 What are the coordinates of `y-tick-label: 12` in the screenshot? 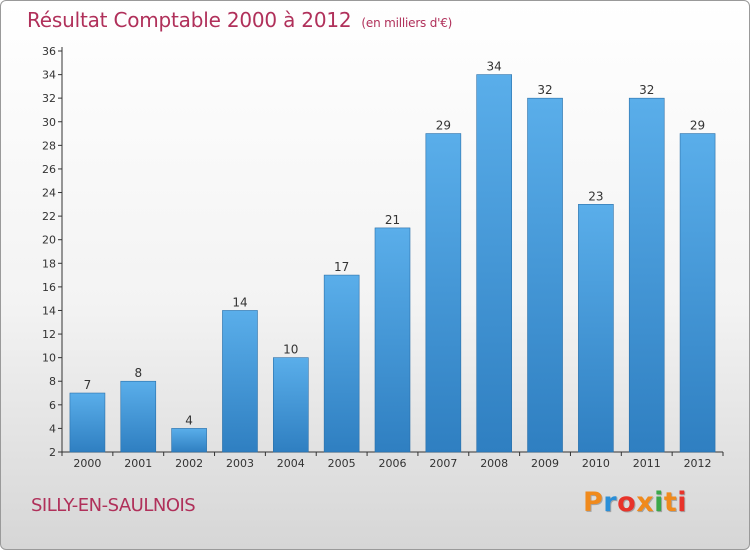 It's located at (49, 334).